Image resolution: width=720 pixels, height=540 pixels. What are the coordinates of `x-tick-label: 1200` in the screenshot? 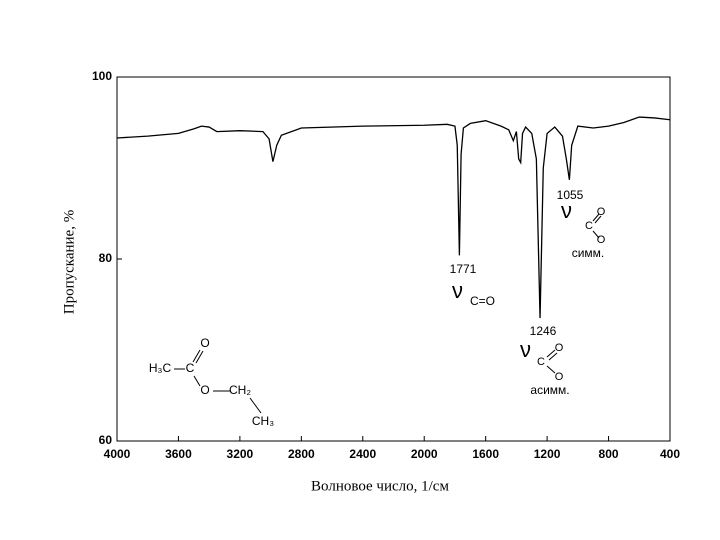 It's located at (547, 454).